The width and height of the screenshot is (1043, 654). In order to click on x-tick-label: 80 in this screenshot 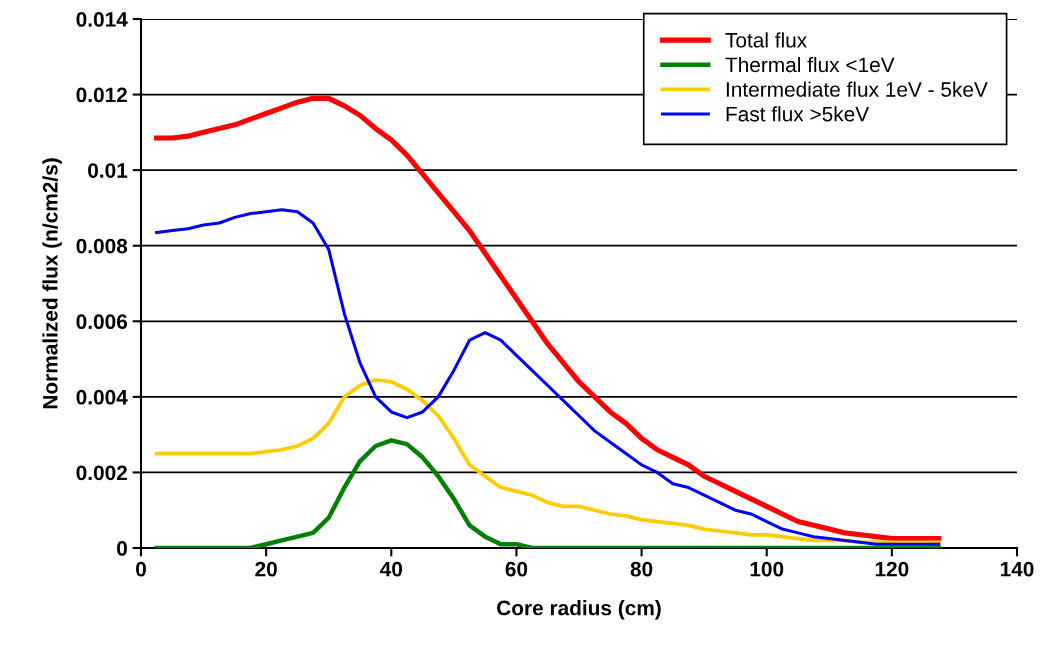, I will do `click(641, 569)`.